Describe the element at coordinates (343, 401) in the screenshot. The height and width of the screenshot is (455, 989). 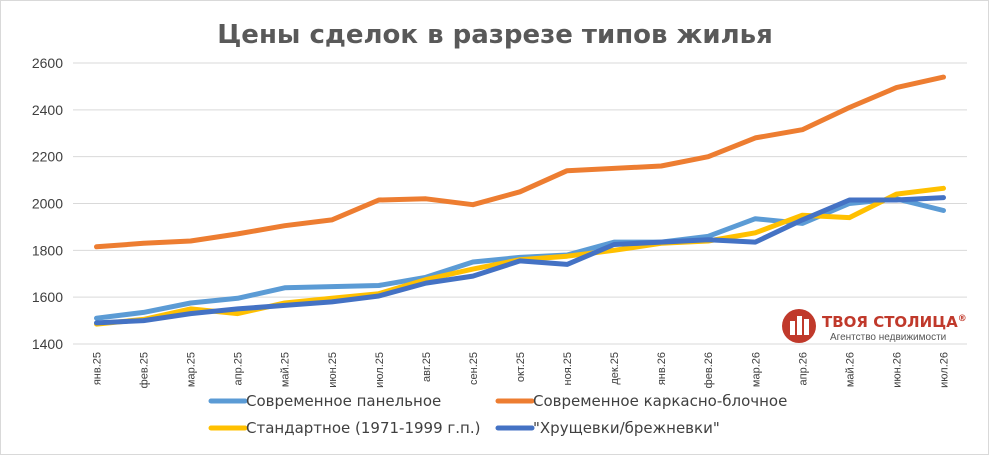
I see `legend-label: Современное панельное` at that location.